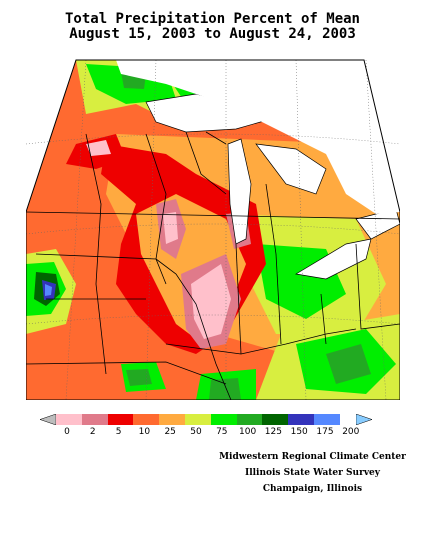 The image size is (425, 550). I want to click on map-date-range: August 15, 2003 to August 24, 2003, so click(212, 34).